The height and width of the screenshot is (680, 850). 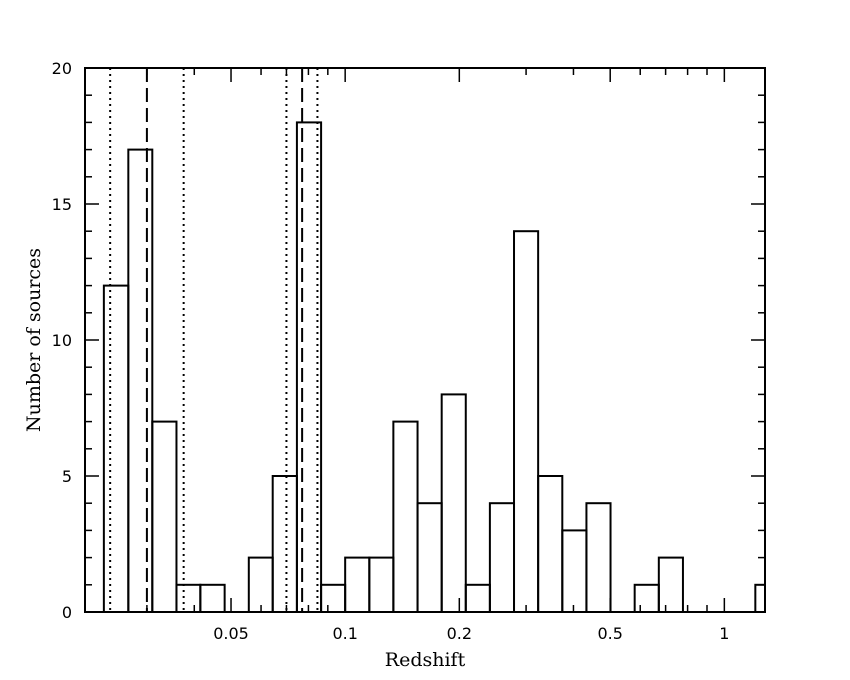 I want to click on x-tick-label: 0.5, so click(x=609, y=633).